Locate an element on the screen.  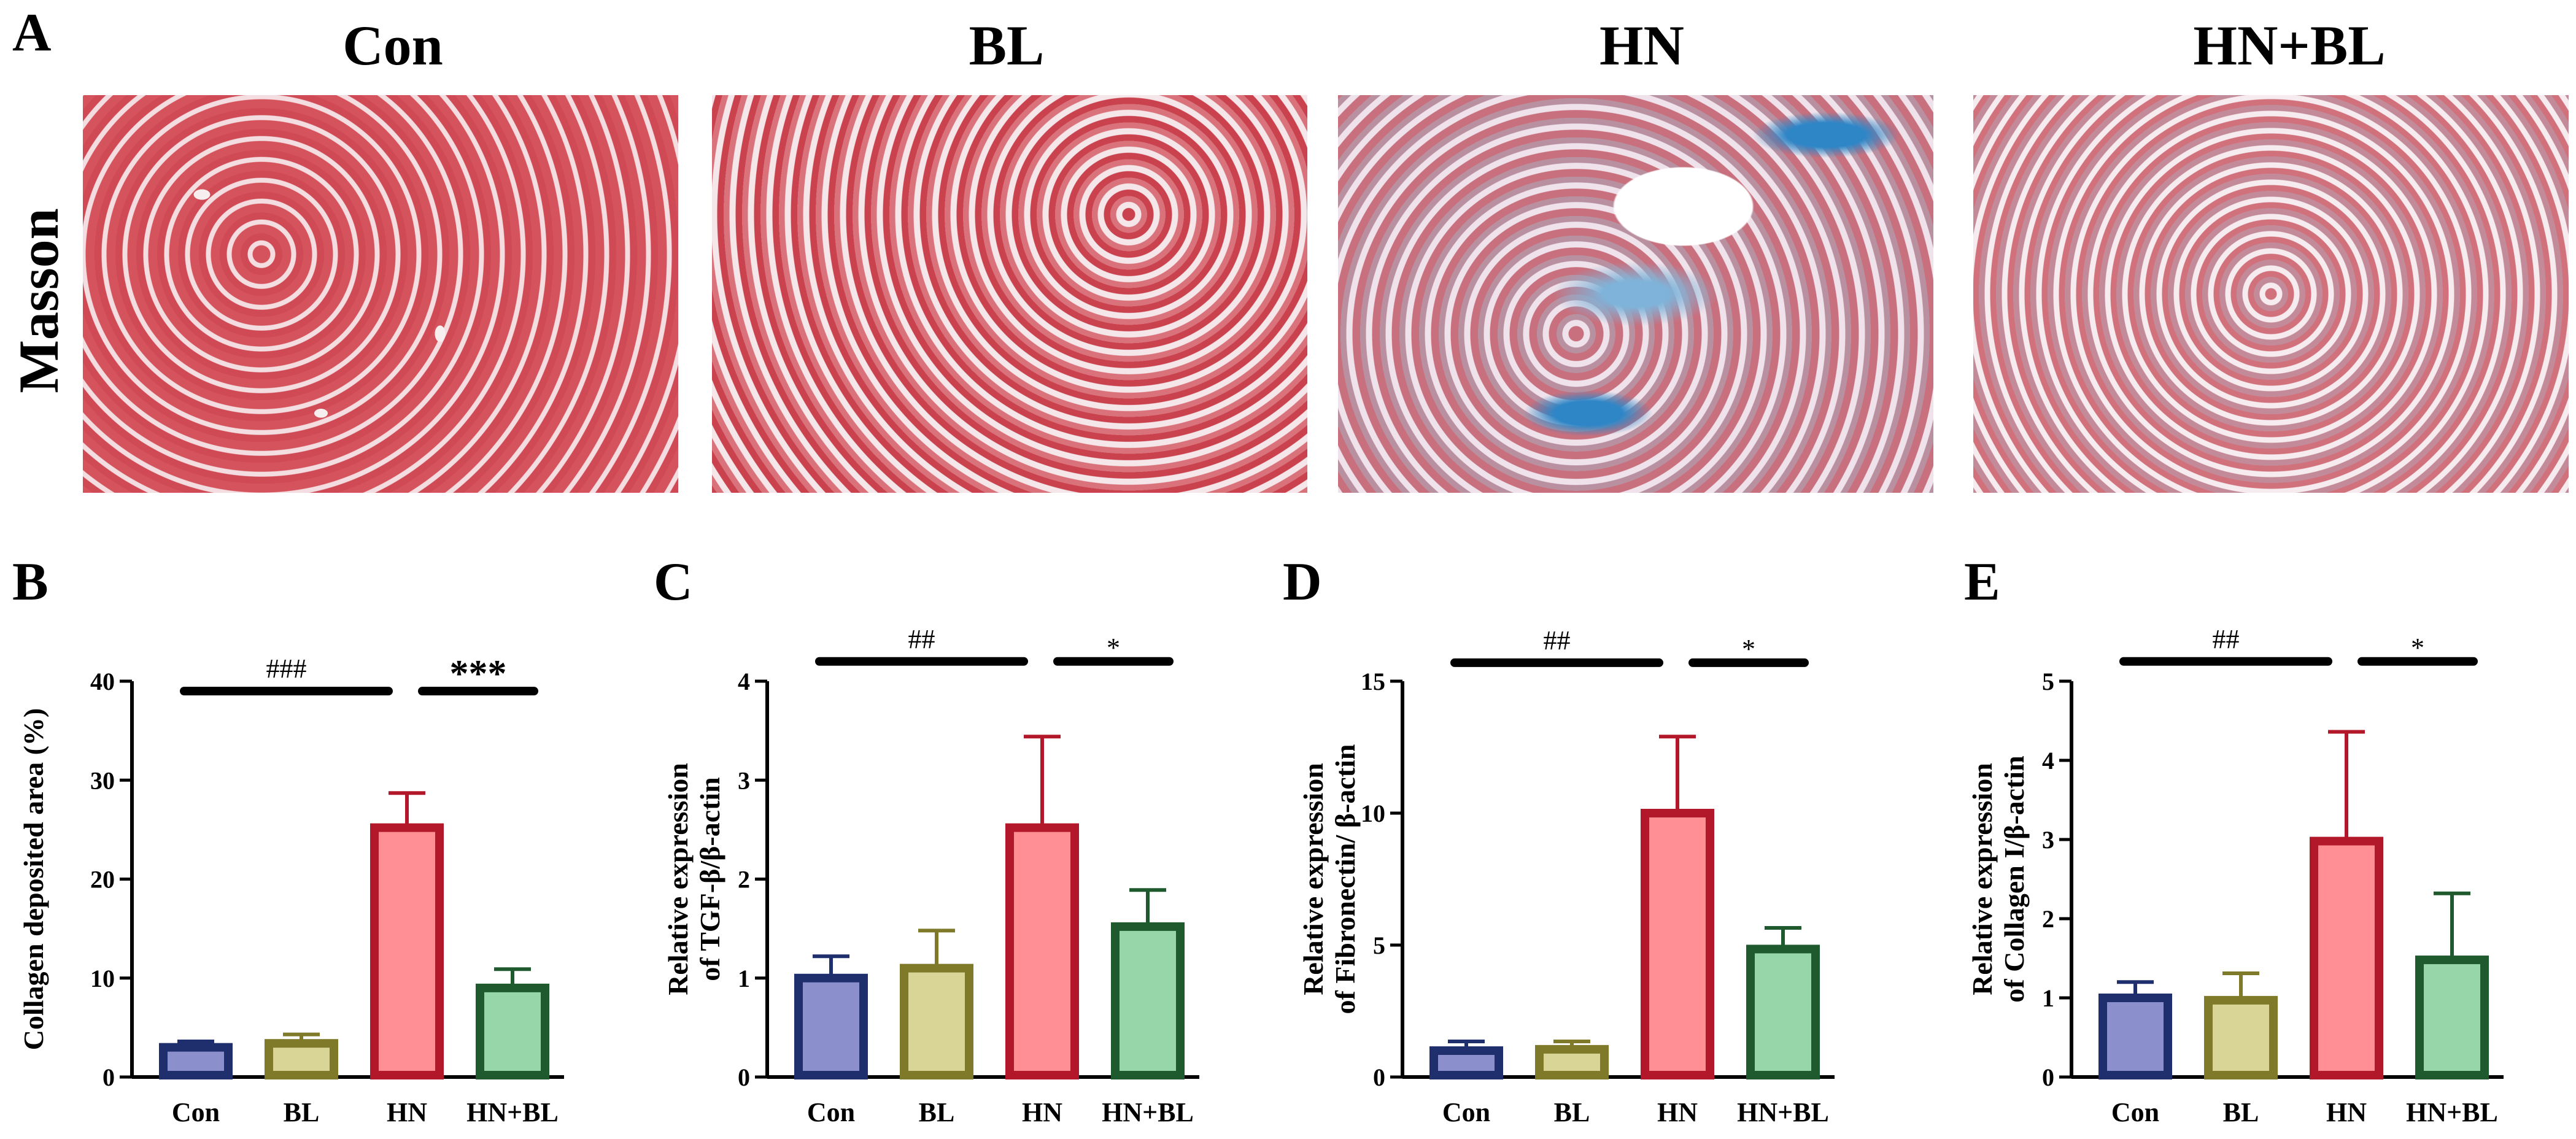
y-tick-label: 40 is located at coordinates (102, 682).